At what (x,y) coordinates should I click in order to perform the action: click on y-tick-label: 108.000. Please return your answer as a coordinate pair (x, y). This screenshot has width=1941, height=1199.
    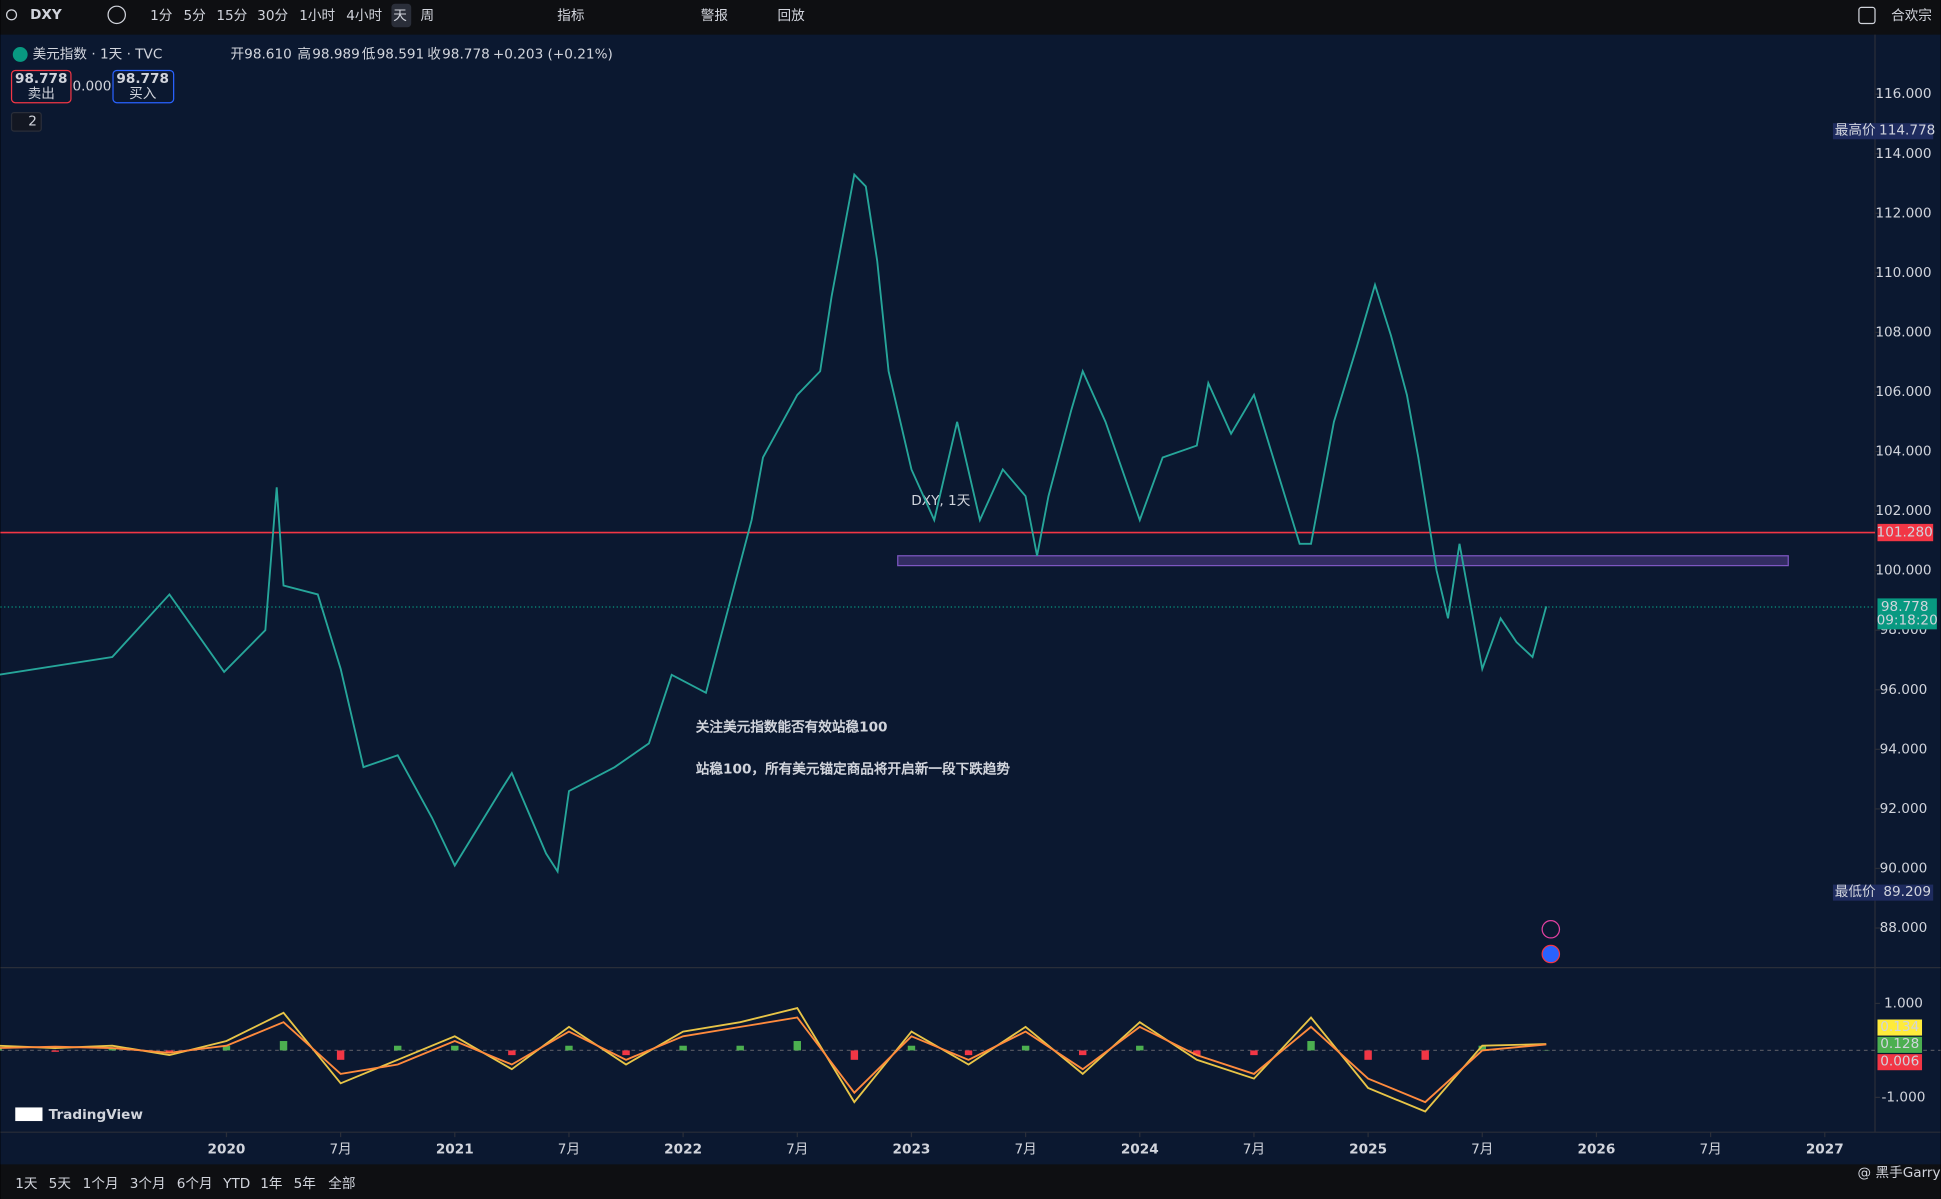
    Looking at the image, I should click on (1903, 332).